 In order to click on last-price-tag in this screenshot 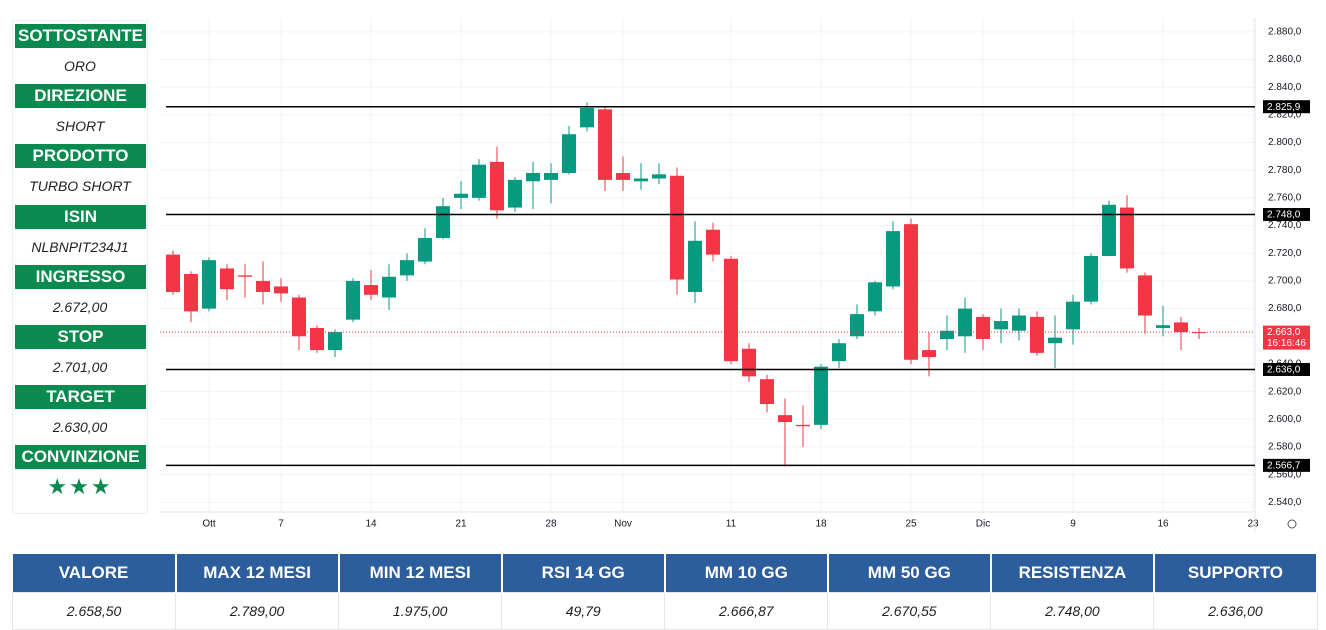, I will do `click(1286, 337)`.